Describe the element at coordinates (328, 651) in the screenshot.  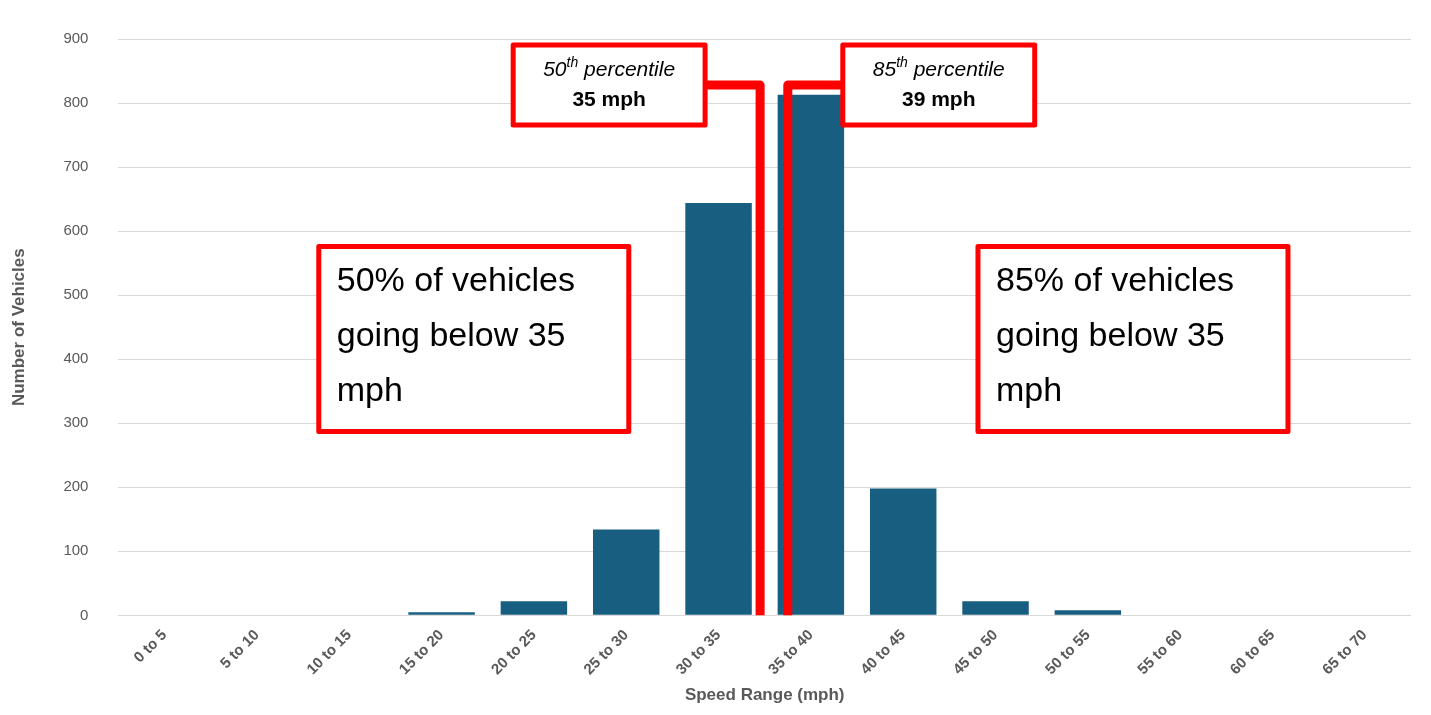
I see `x-tick-label: 10 to 15` at that location.